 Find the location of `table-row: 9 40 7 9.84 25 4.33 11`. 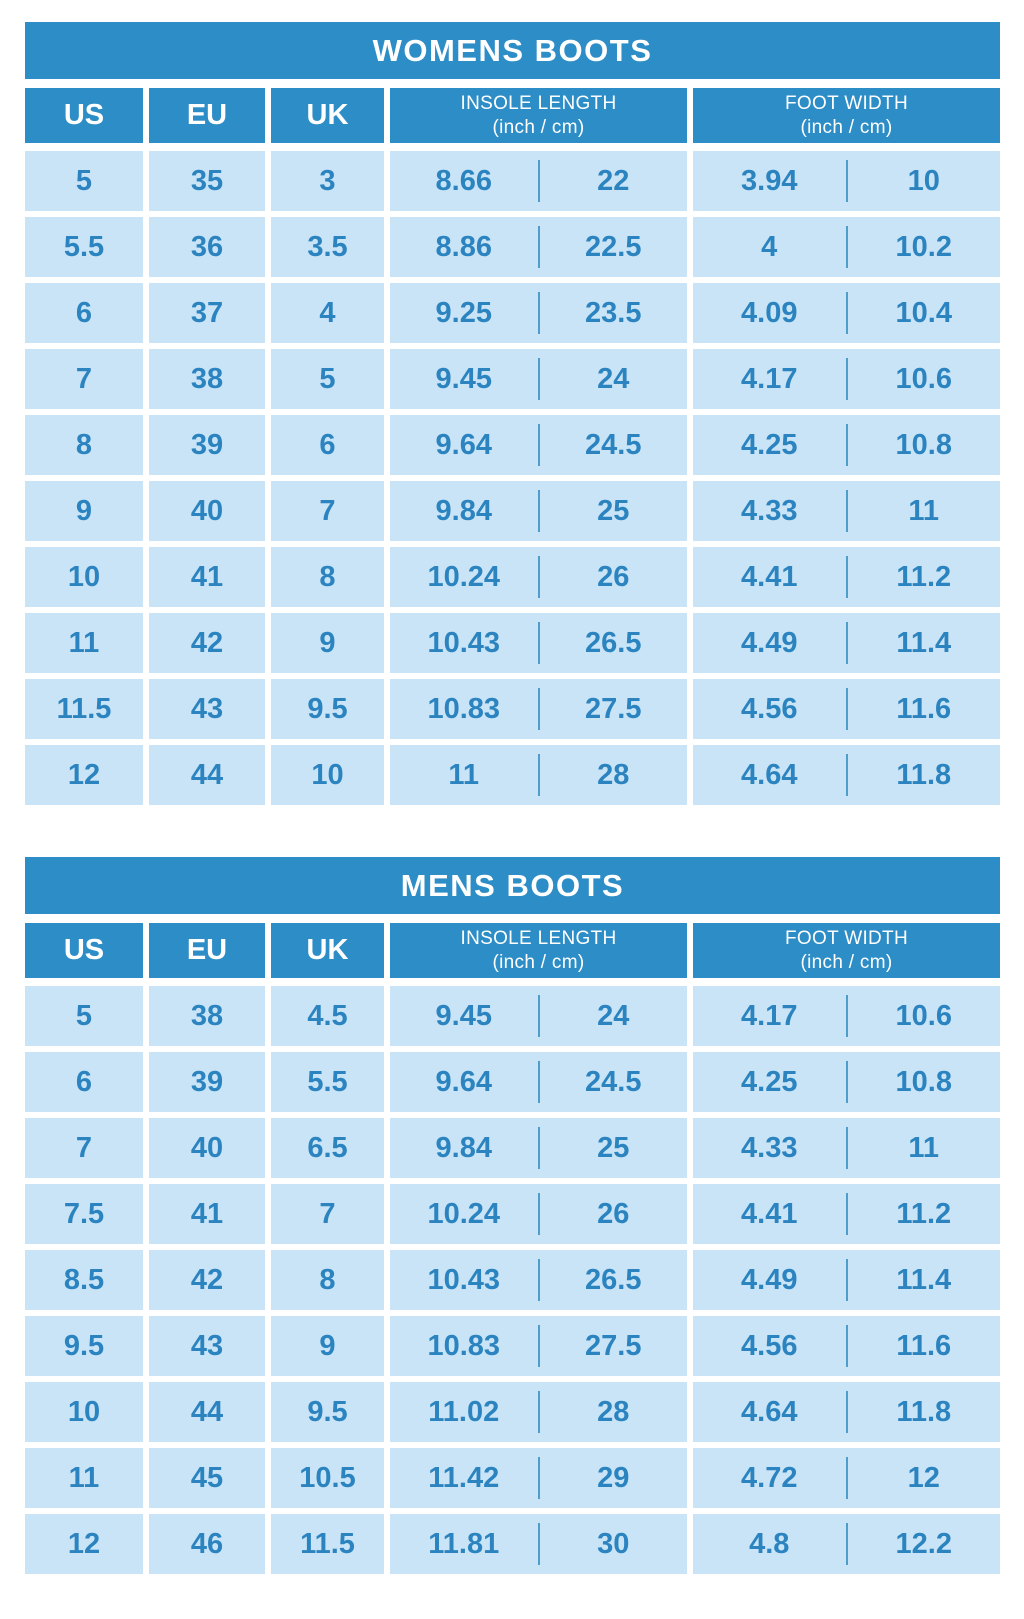

table-row: 9 40 7 9.84 25 4.33 11 is located at coordinates (512, 511).